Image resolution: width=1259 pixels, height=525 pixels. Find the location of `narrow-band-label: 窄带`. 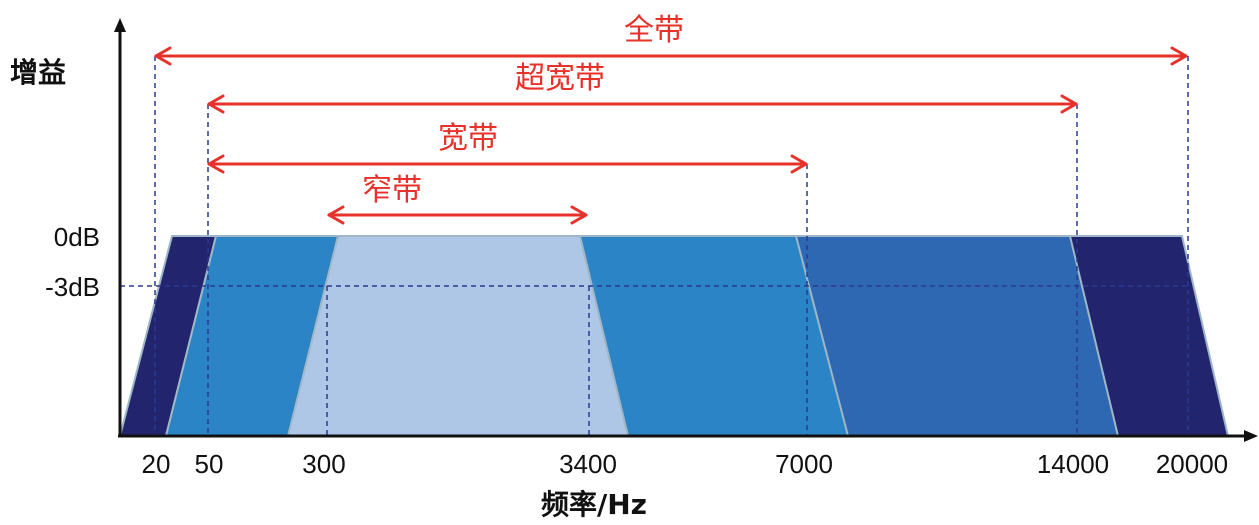

narrow-band-label: 窄带 is located at coordinates (392, 190).